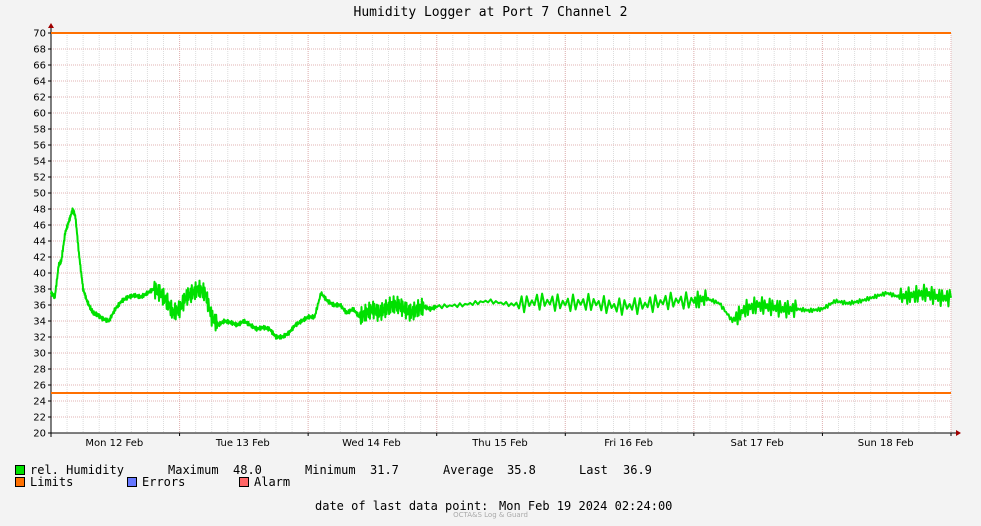 Image resolution: width=981 pixels, height=526 pixels. Describe the element at coordinates (39, 338) in the screenshot. I see `y-tick-label: 32` at that location.